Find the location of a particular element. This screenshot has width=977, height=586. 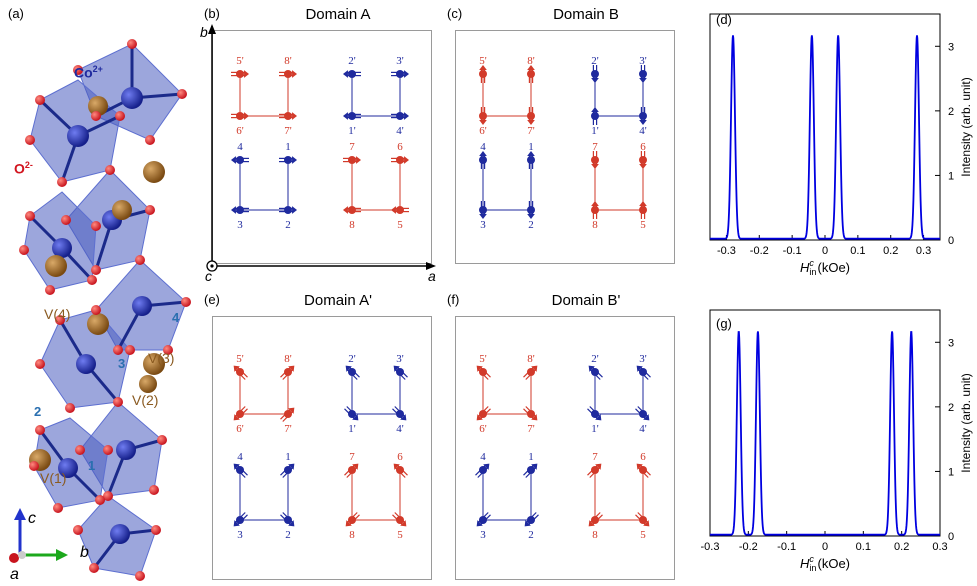

domain-b-prime-spin-lattice: 5' 8' 6' 7' 2' 3' 1' 4' 4 1 3 2 7 6 8 5 is located at coordinates (563, 447).